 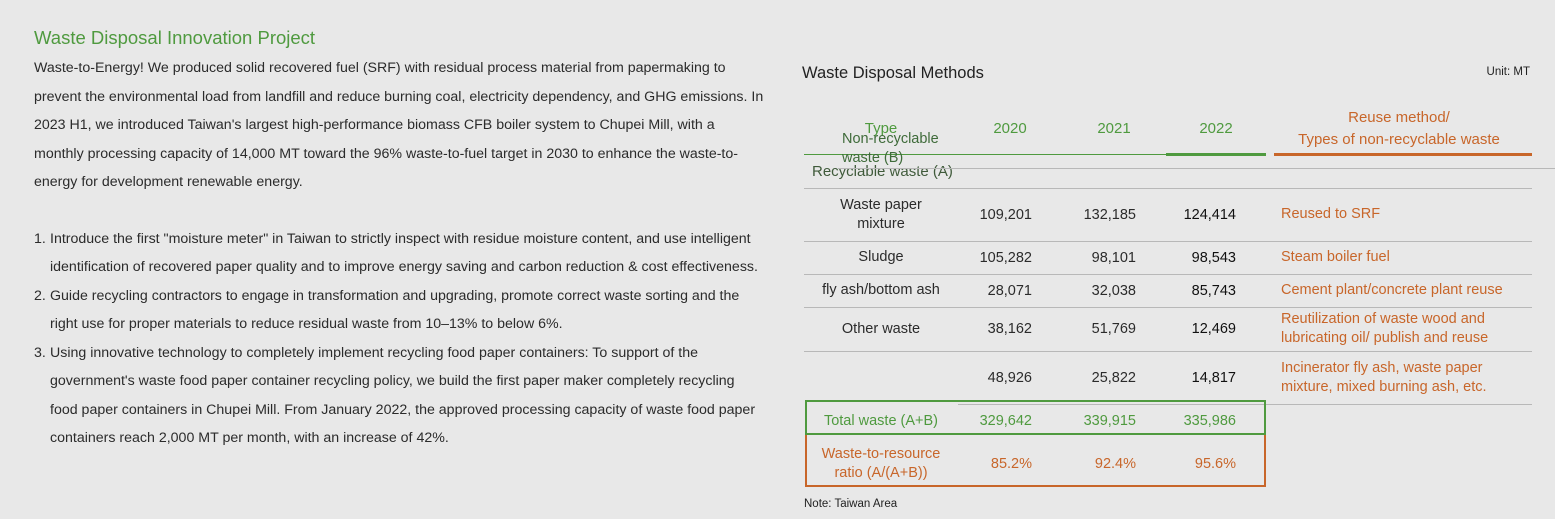 What do you see at coordinates (881, 464) in the screenshot?
I see `ratio-label: Waste-to-resource ratio (A/(A+B))` at bounding box center [881, 464].